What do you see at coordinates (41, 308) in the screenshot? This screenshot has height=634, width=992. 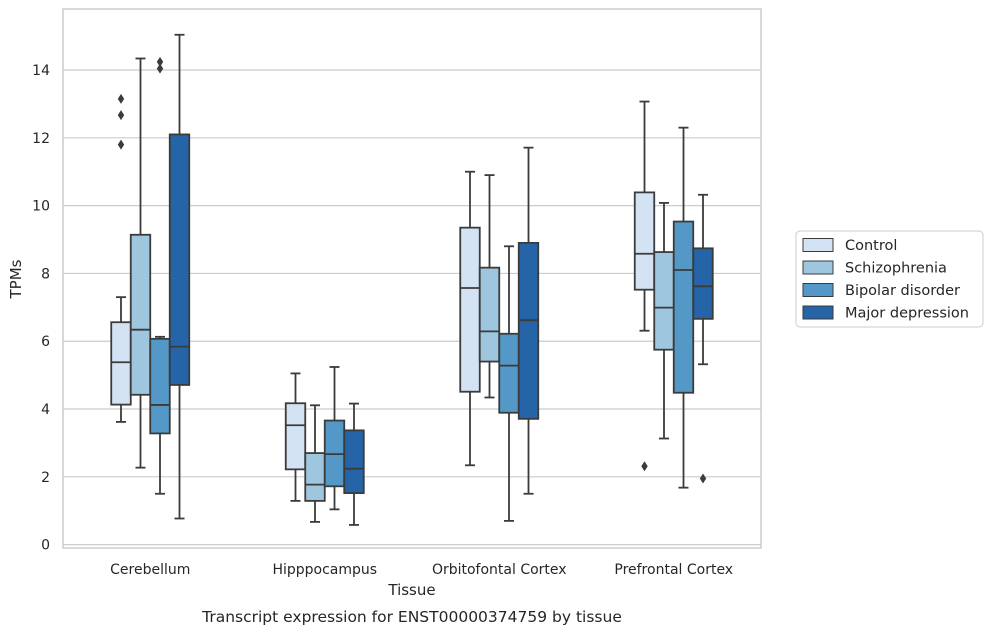 I see `y-tick-labels: 0 2 4 6 8 10 12 14` at bounding box center [41, 308].